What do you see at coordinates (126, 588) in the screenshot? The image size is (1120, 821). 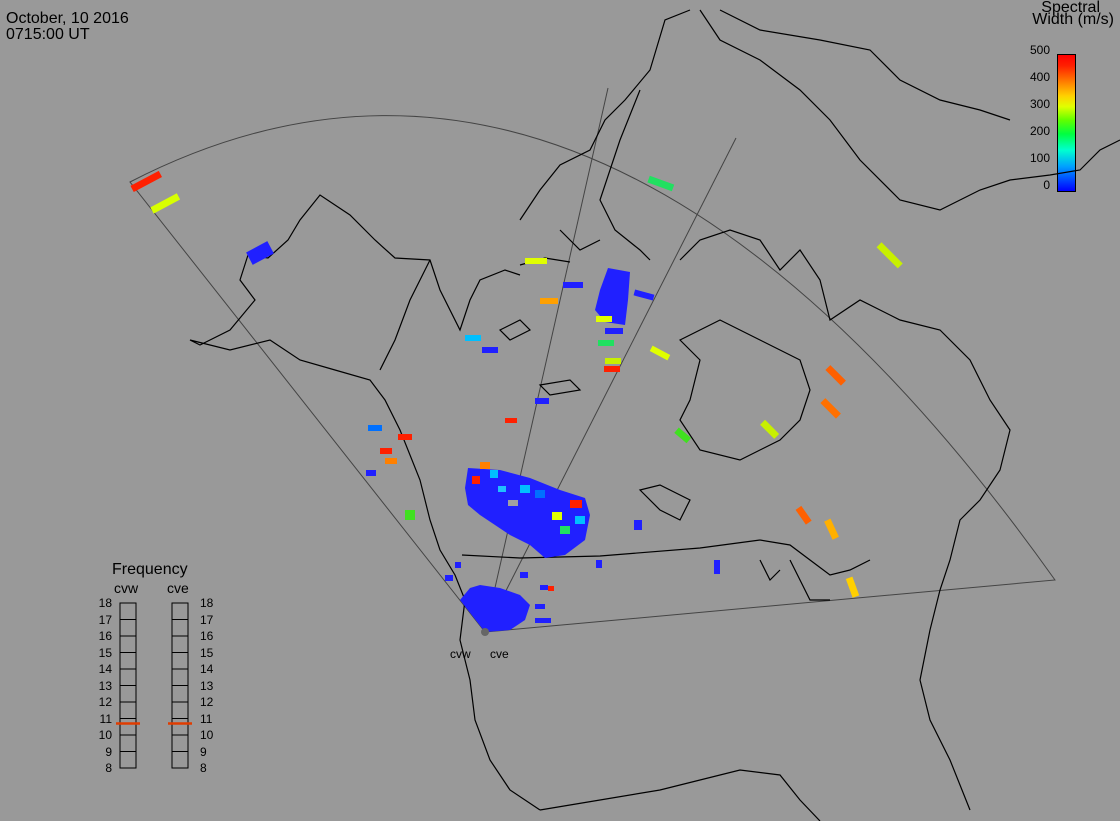 I see `frequency-radar-label-cvw: cvw` at bounding box center [126, 588].